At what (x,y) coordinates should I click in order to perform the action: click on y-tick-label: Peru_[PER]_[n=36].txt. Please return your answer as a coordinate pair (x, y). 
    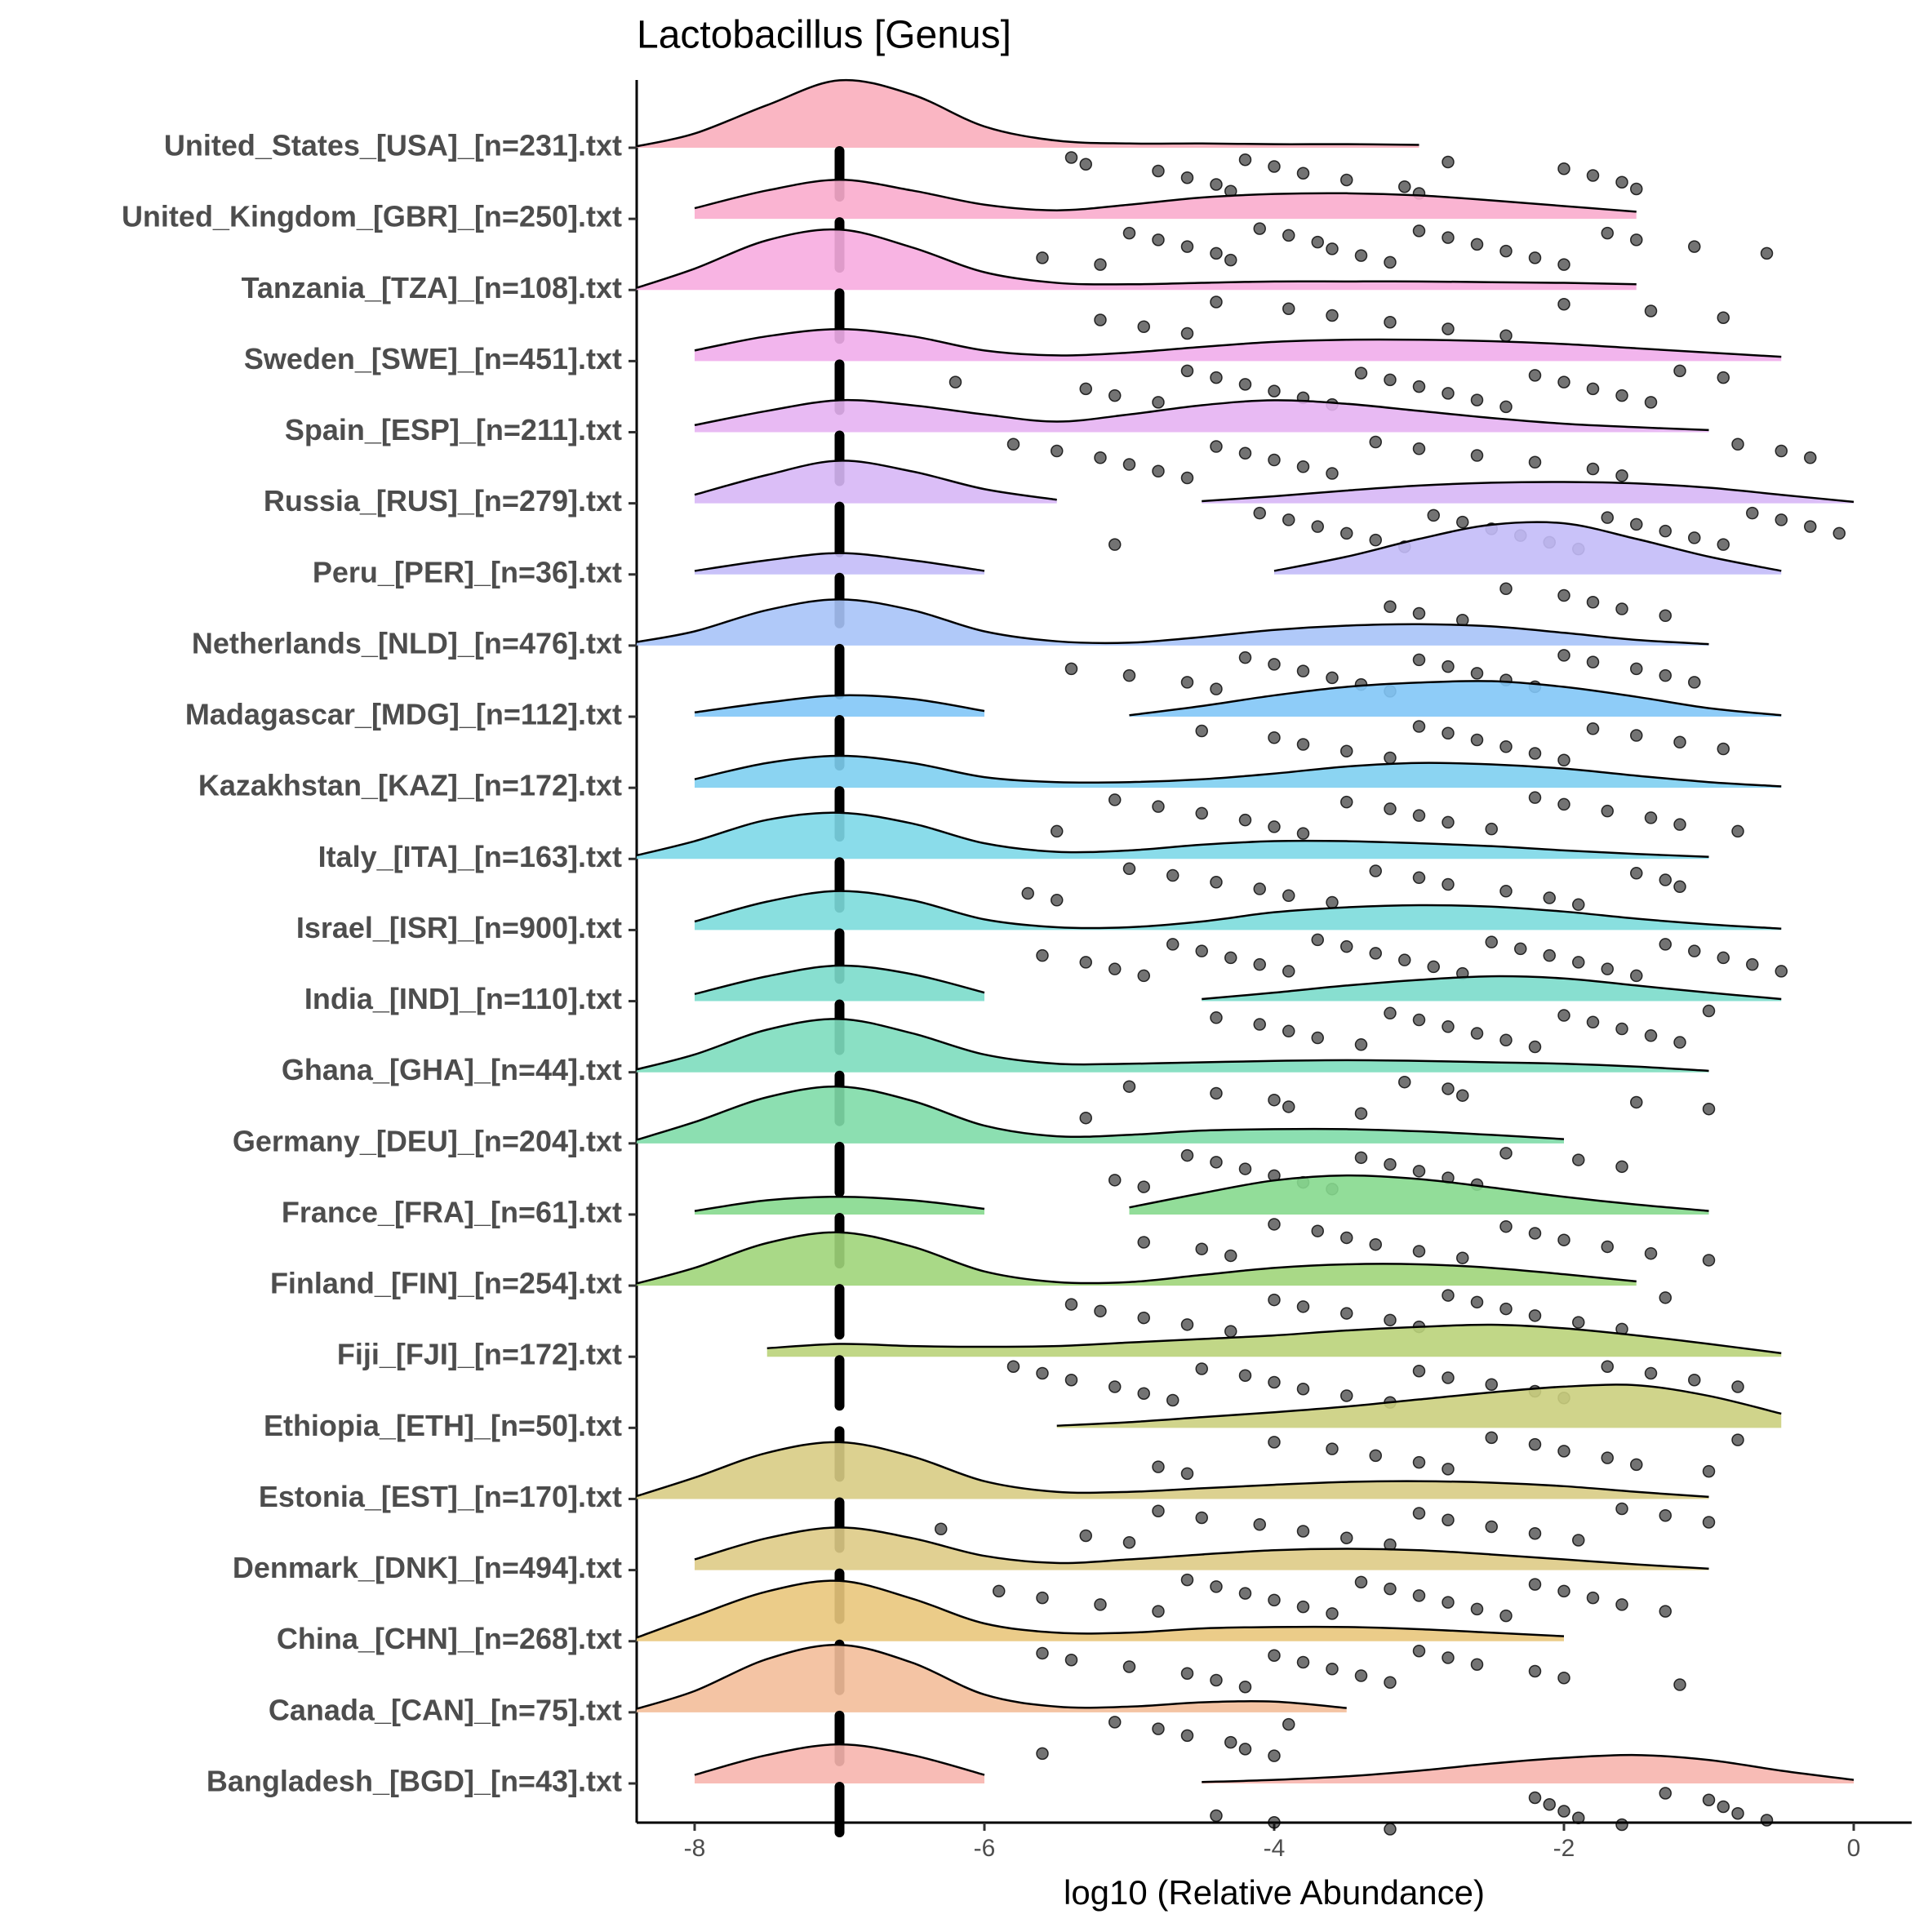
    Looking at the image, I should click on (467, 571).